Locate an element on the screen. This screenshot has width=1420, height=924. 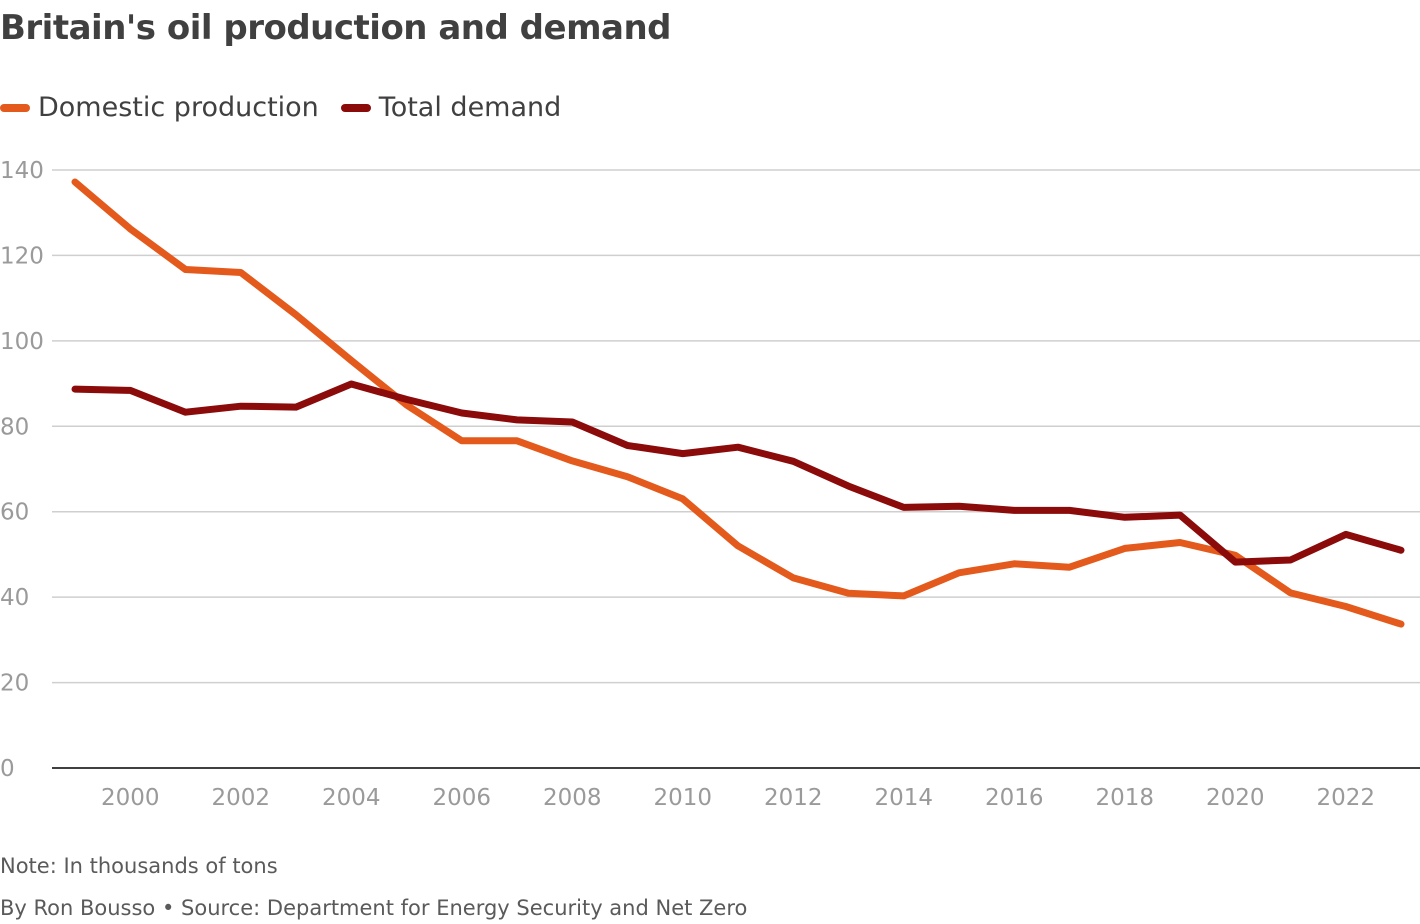
x-tick-label-2012: 2012 is located at coordinates (793, 798).